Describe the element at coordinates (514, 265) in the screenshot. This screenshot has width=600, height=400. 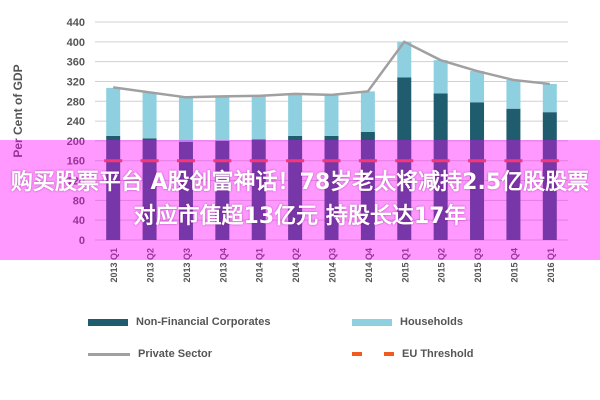
I see `x-tick-label: 2015 Q4` at that location.